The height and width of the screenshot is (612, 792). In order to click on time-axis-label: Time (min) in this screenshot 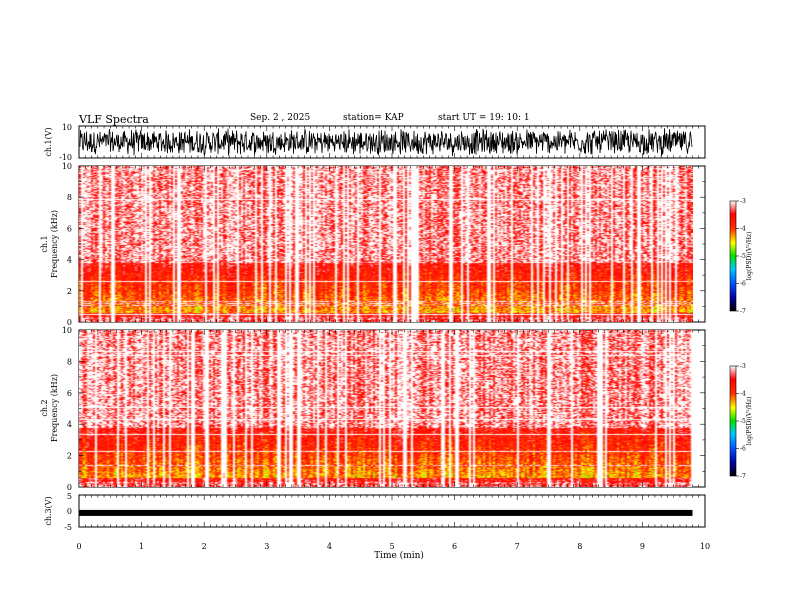, I will do `click(399, 555)`.